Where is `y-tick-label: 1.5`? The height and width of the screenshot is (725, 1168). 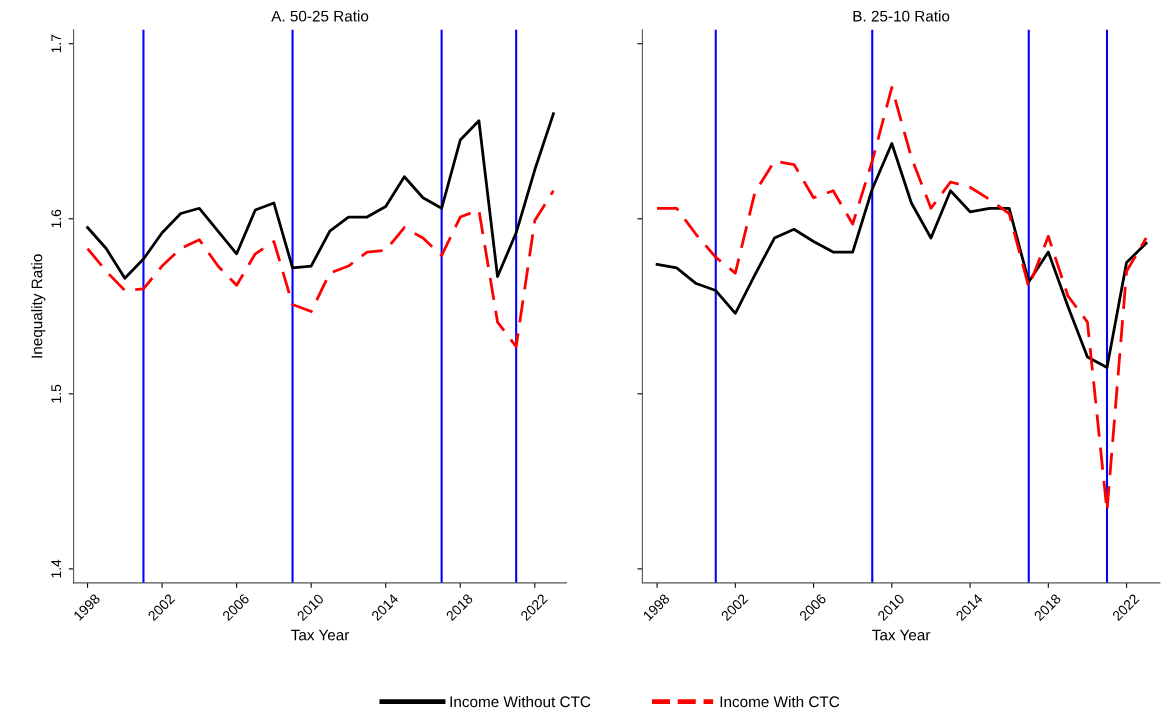
y-tick-label: 1.5 is located at coordinates (56, 393).